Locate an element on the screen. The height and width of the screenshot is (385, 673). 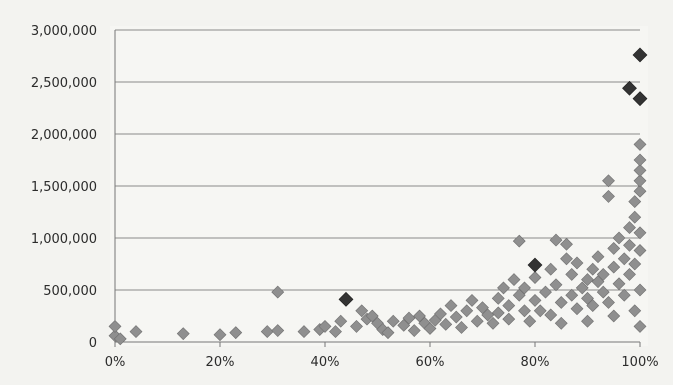
y-tick-label: 2,500,000 is located at coordinates (64, 83).